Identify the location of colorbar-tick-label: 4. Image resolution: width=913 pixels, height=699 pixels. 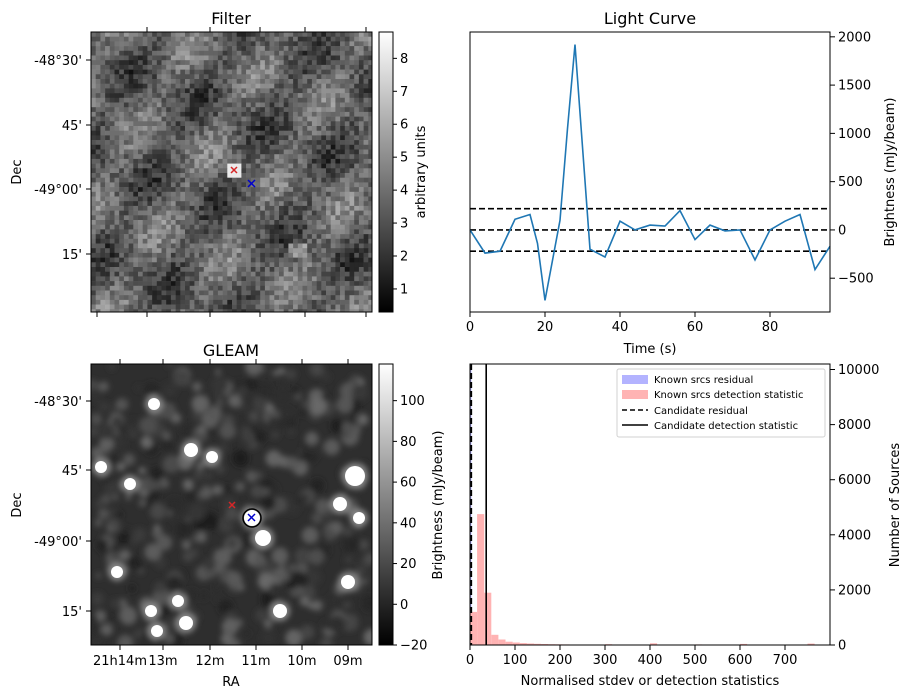
(404, 191).